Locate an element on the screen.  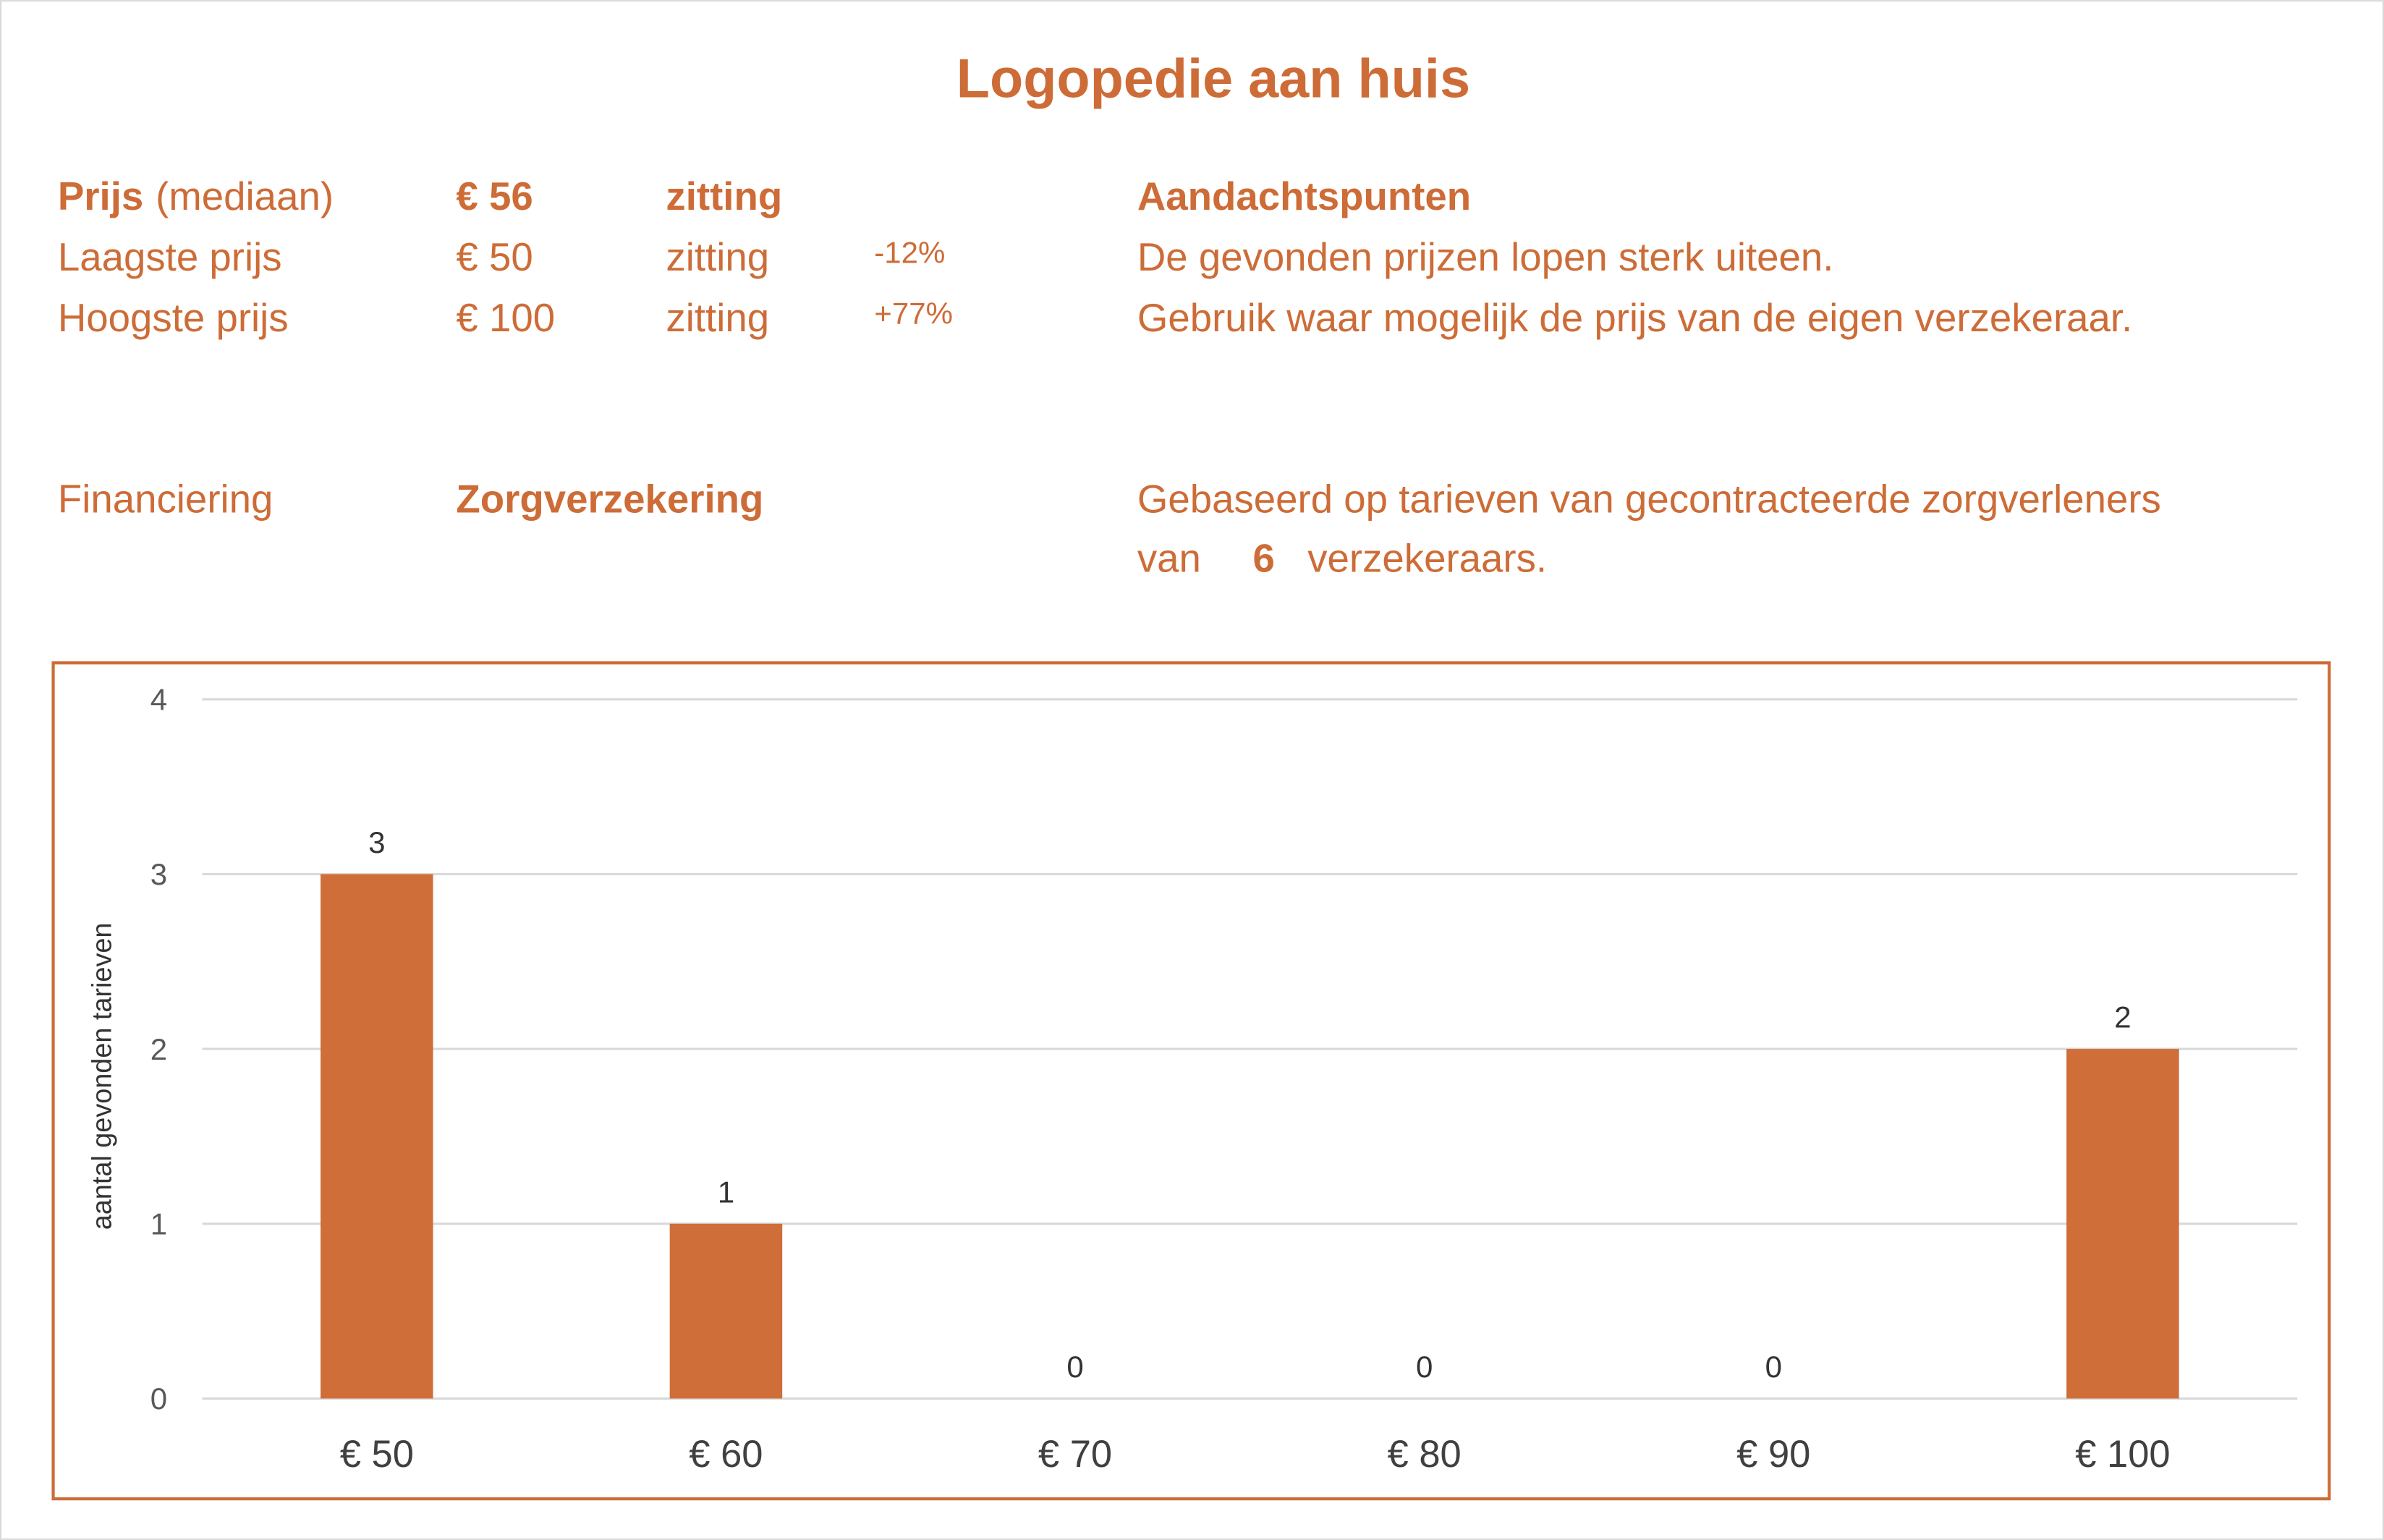
source-count: 6 is located at coordinates (1264, 558).